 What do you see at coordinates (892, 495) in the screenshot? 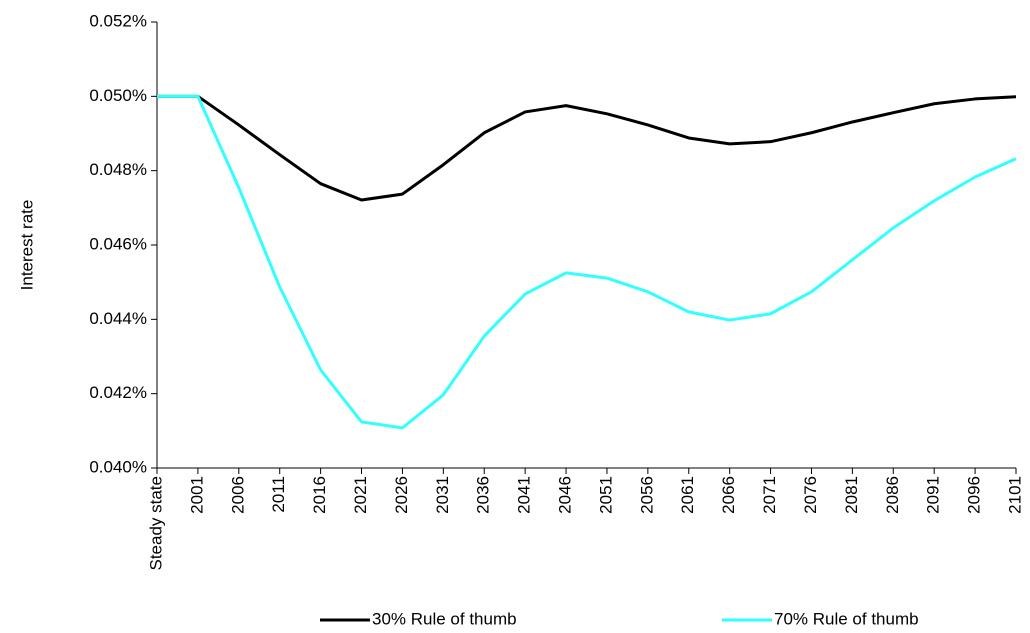
I see `x-tick-label: 2086` at bounding box center [892, 495].